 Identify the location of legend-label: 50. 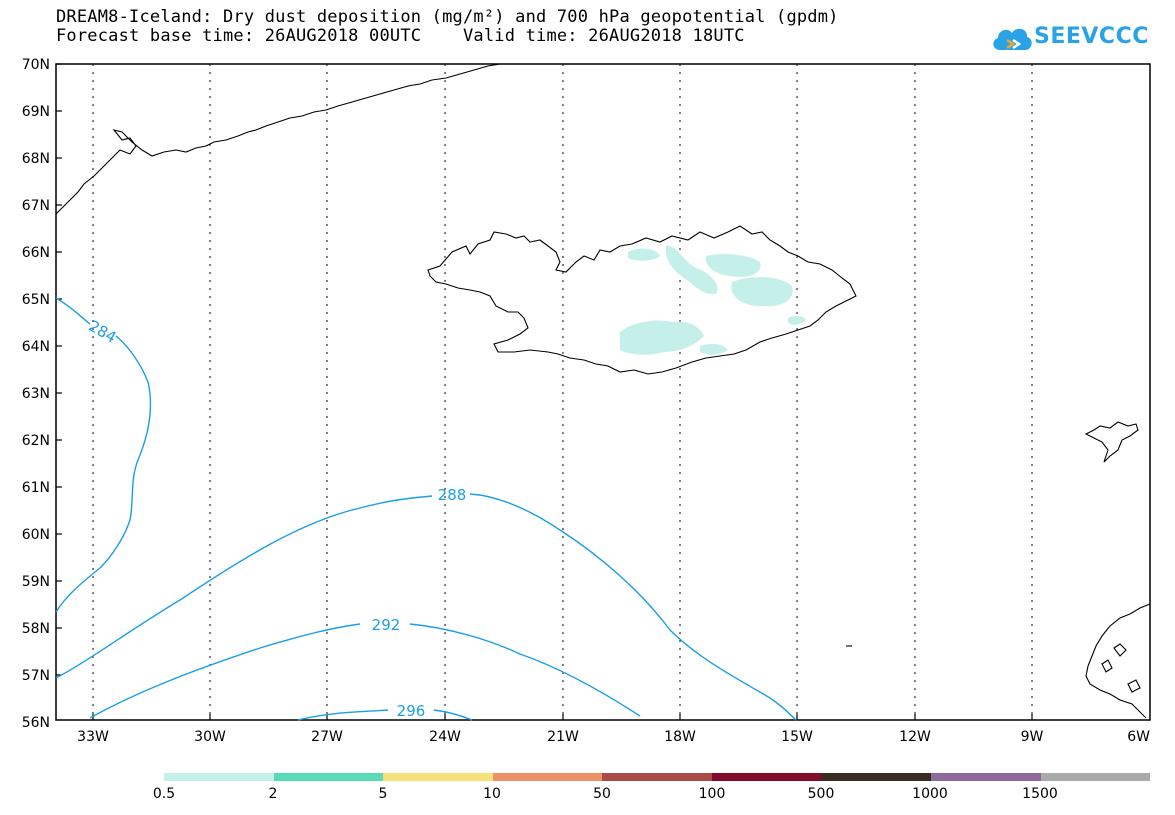
(602, 794).